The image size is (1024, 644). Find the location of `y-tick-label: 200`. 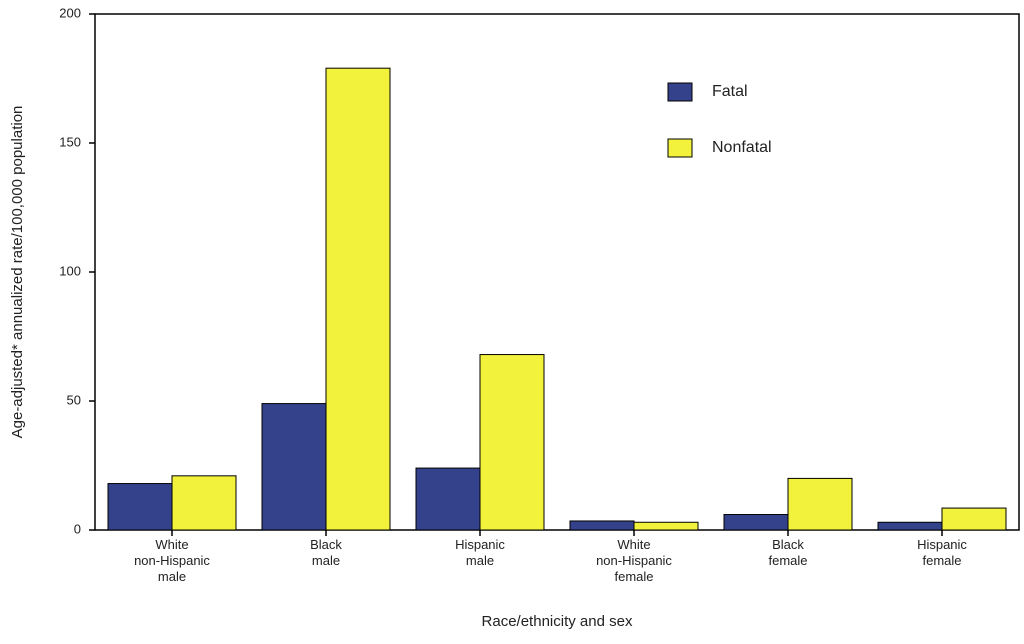

y-tick-label: 200 is located at coordinates (70, 12).